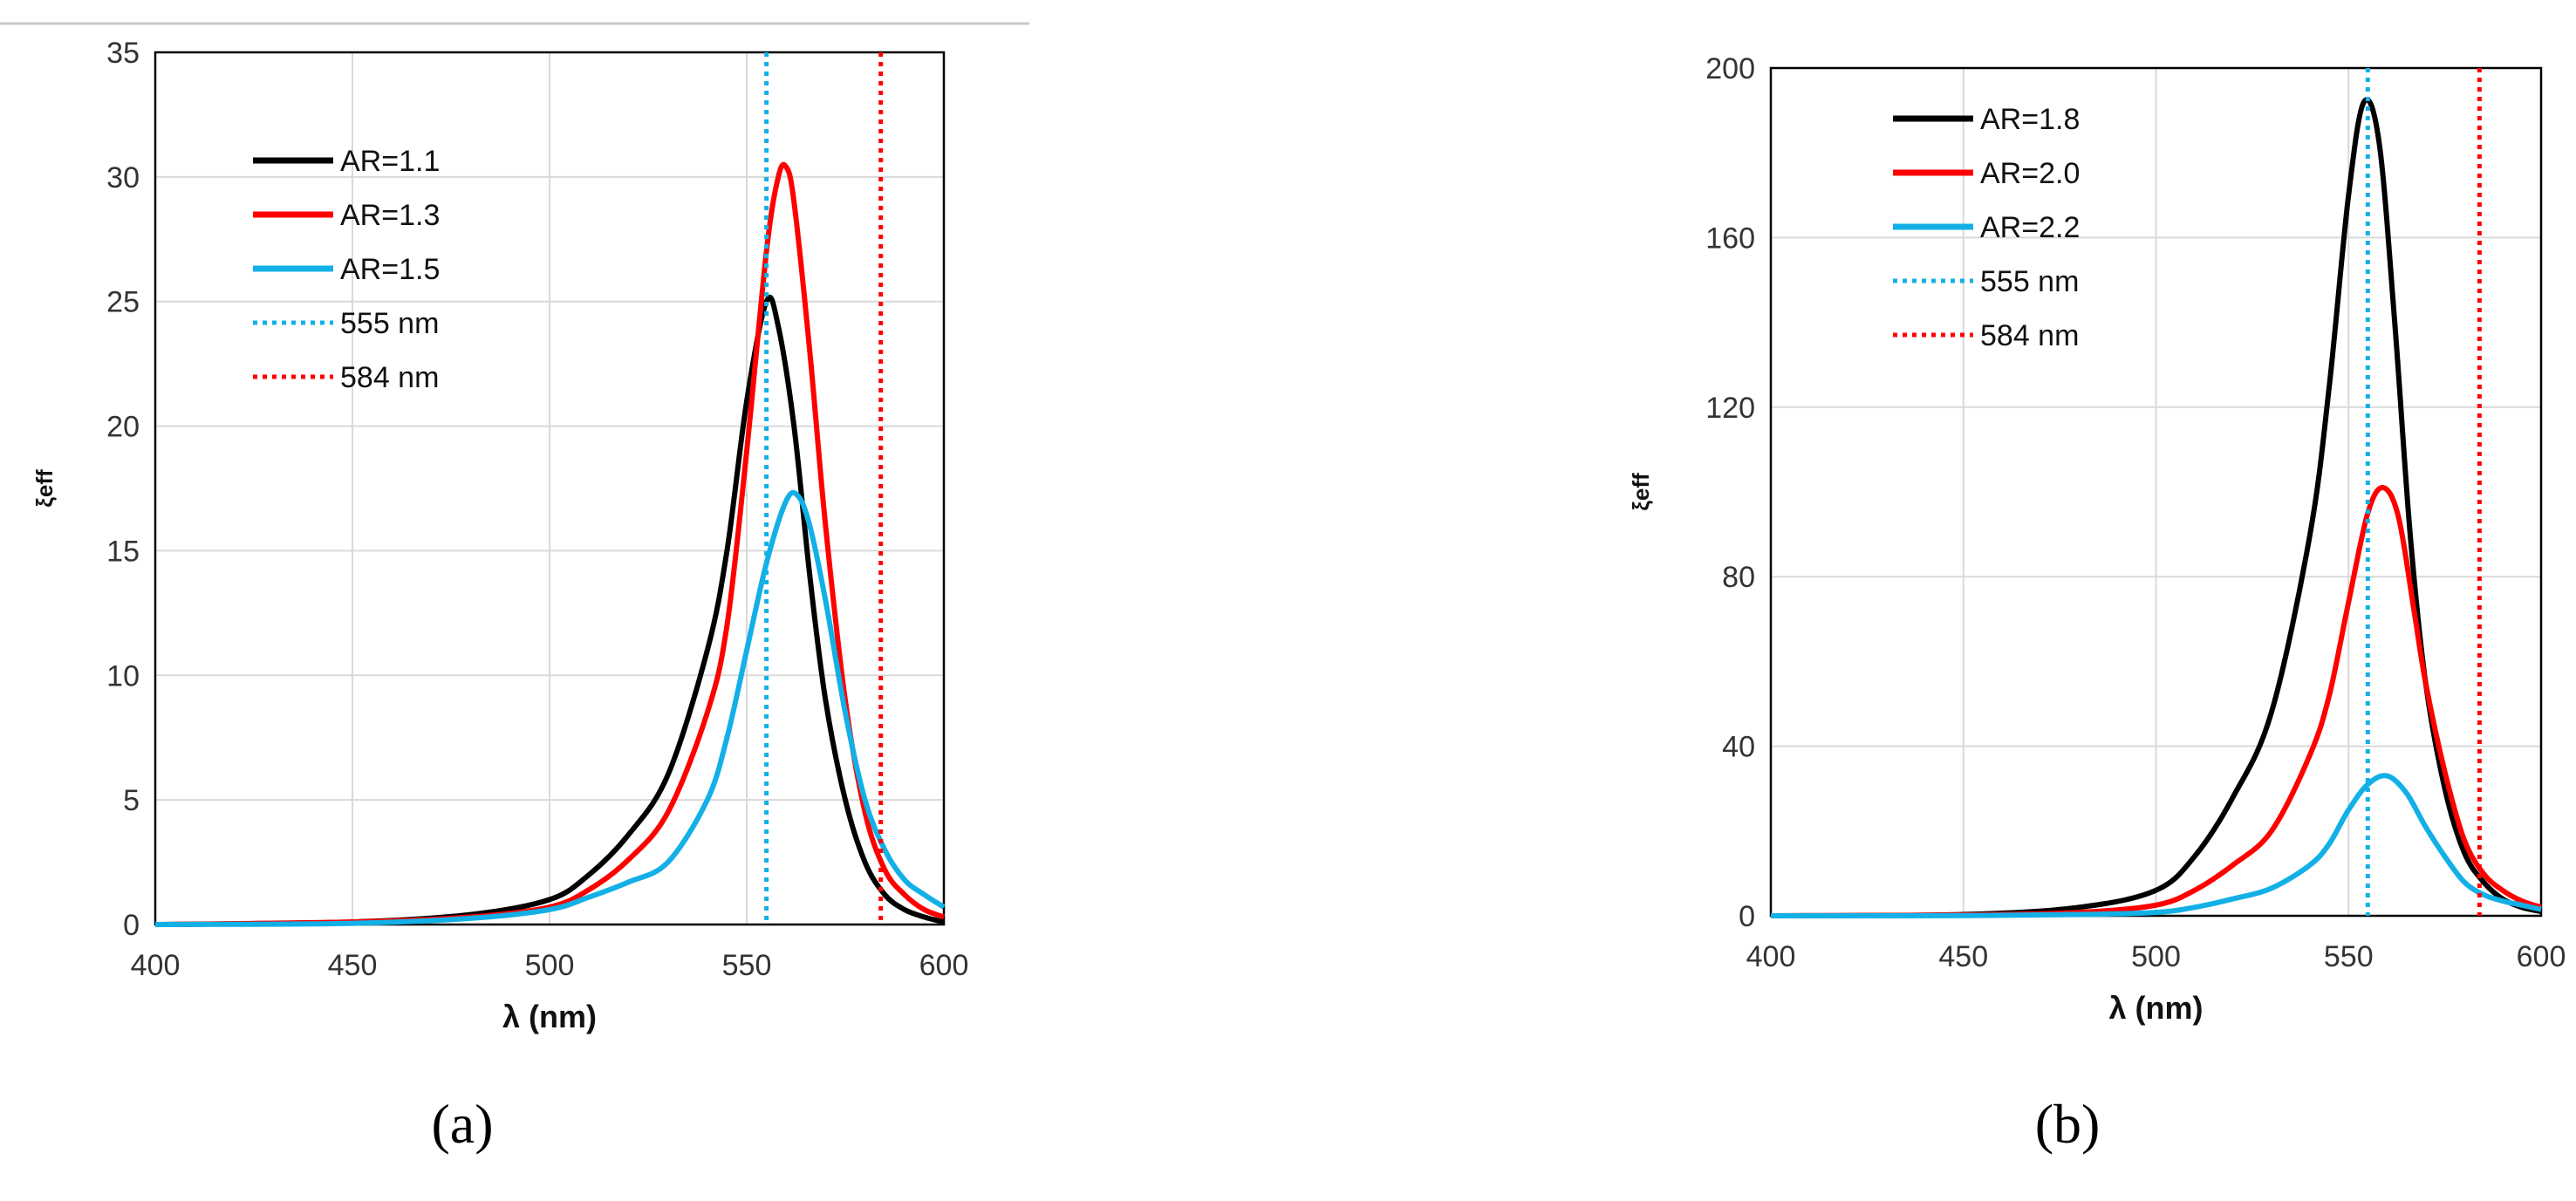 This screenshot has height=1201, width=2576. Describe the element at coordinates (1738, 747) in the screenshot. I see `panel-b-y-tick-label: 40` at that location.